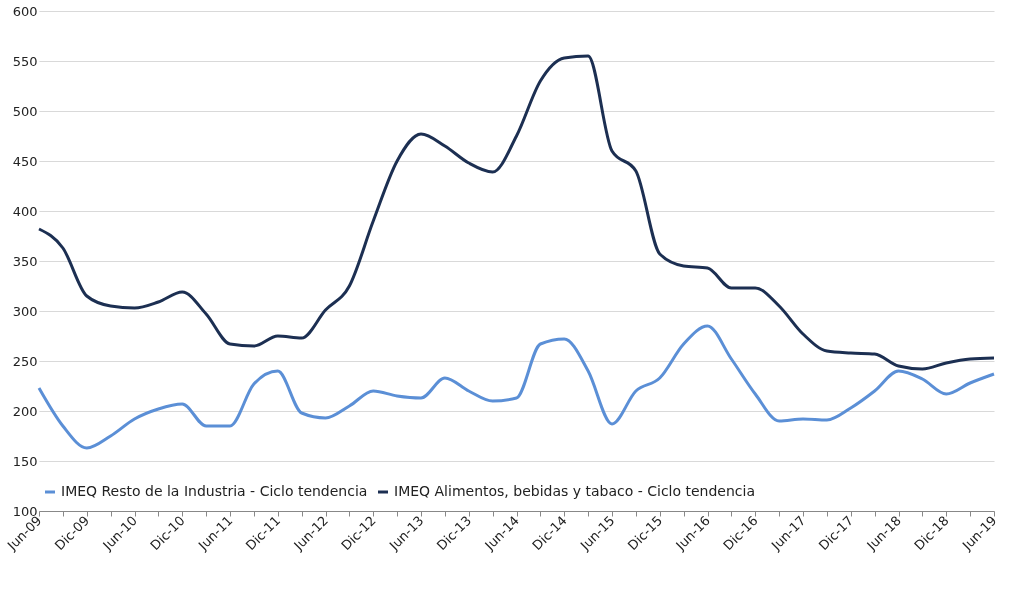  What do you see at coordinates (25, 61) in the screenshot?
I see `y-tick-label: 550` at bounding box center [25, 61].